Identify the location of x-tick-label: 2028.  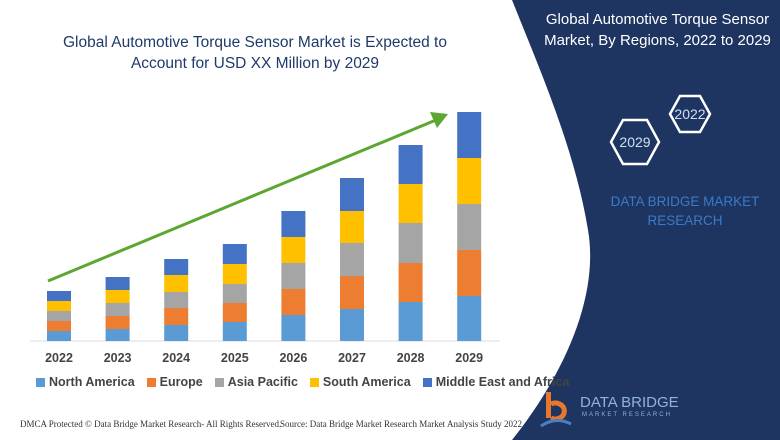
(411, 358).